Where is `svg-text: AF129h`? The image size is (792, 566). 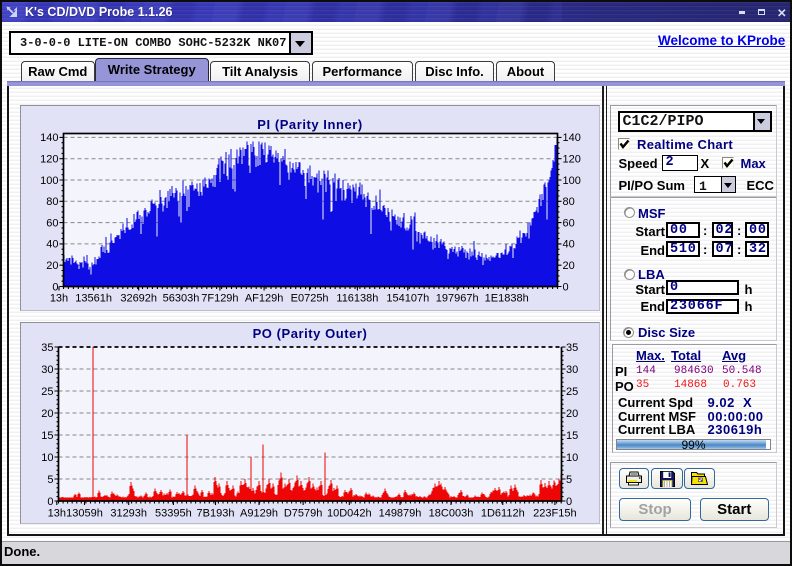 svg-text: AF129h is located at coordinates (264, 299).